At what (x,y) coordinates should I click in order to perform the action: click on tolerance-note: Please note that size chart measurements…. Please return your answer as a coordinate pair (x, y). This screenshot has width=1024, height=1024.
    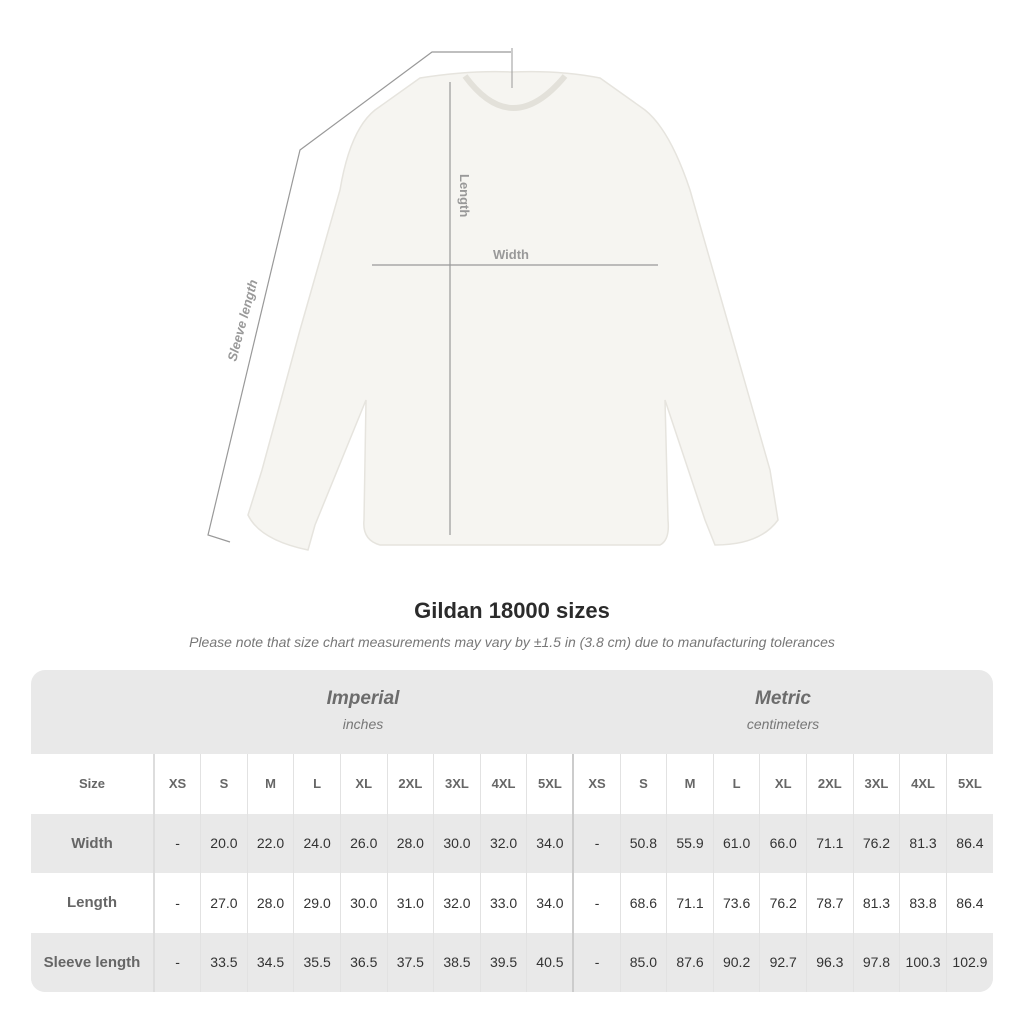
    Looking at the image, I should click on (512, 642).